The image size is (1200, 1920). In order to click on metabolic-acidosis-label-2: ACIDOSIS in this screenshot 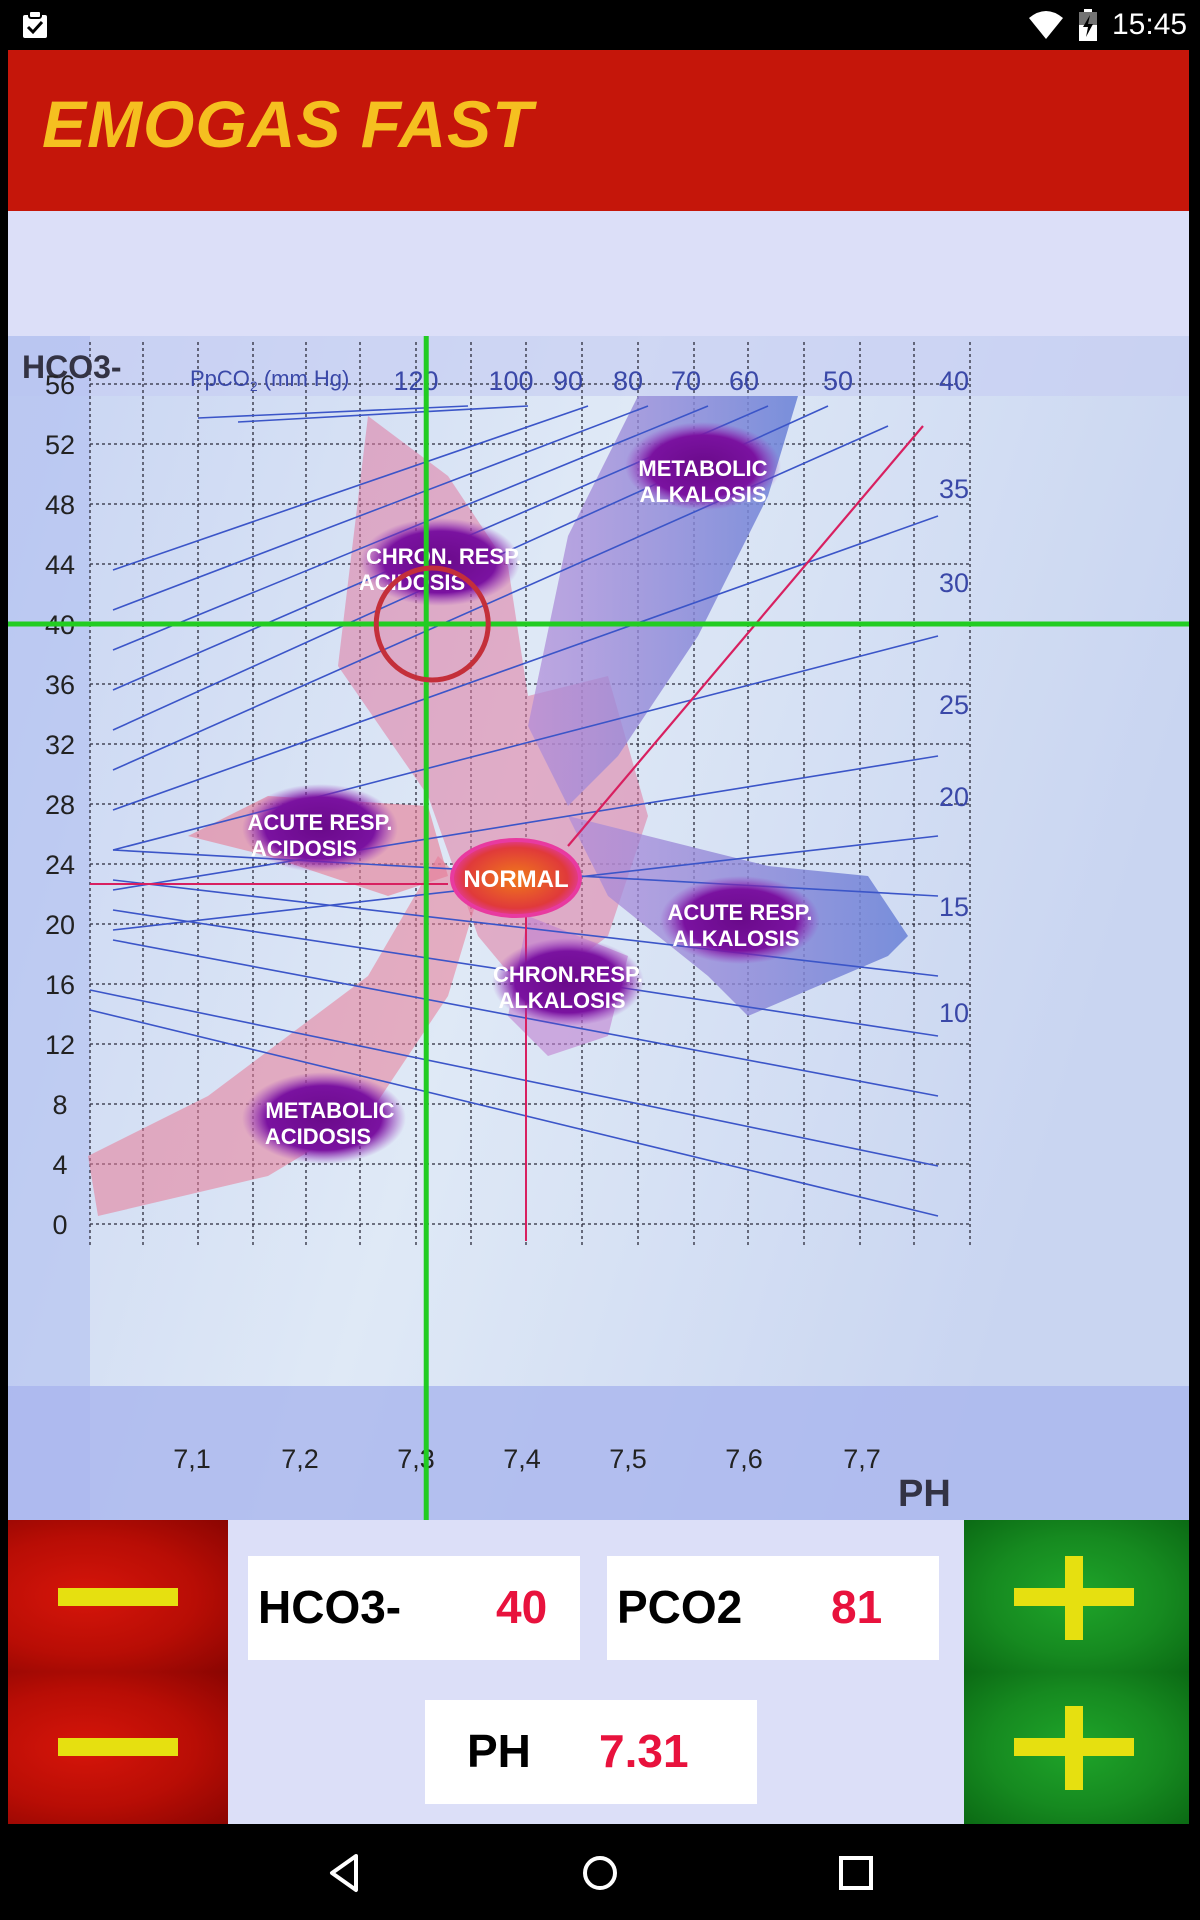, I will do `click(318, 1136)`.